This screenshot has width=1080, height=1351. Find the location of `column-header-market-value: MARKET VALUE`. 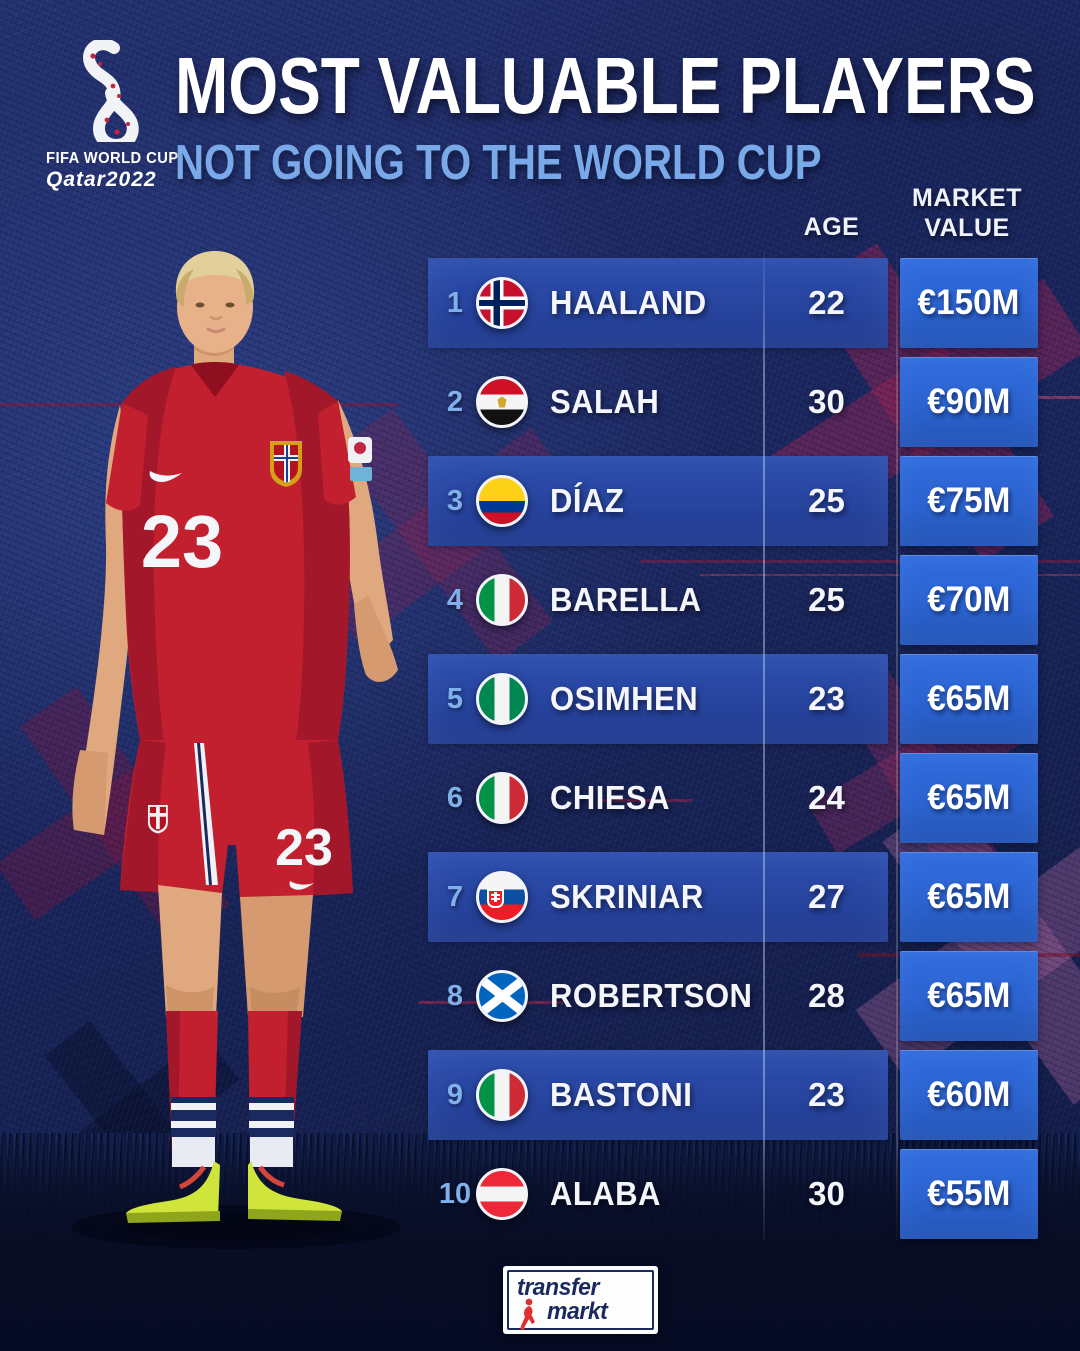

column-header-market-value: MARKET VALUE is located at coordinates (967, 213).